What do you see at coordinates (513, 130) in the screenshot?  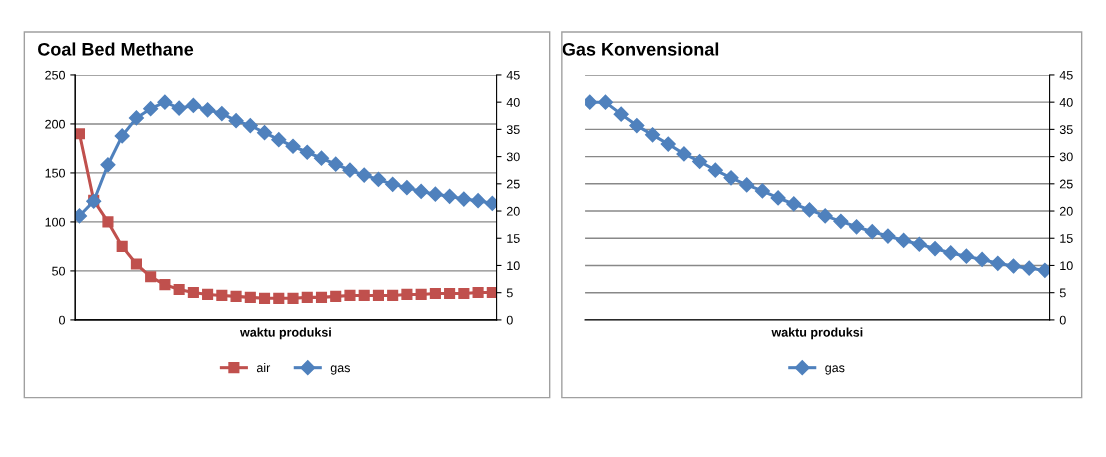 I see `y2-tick-label: 35` at bounding box center [513, 130].